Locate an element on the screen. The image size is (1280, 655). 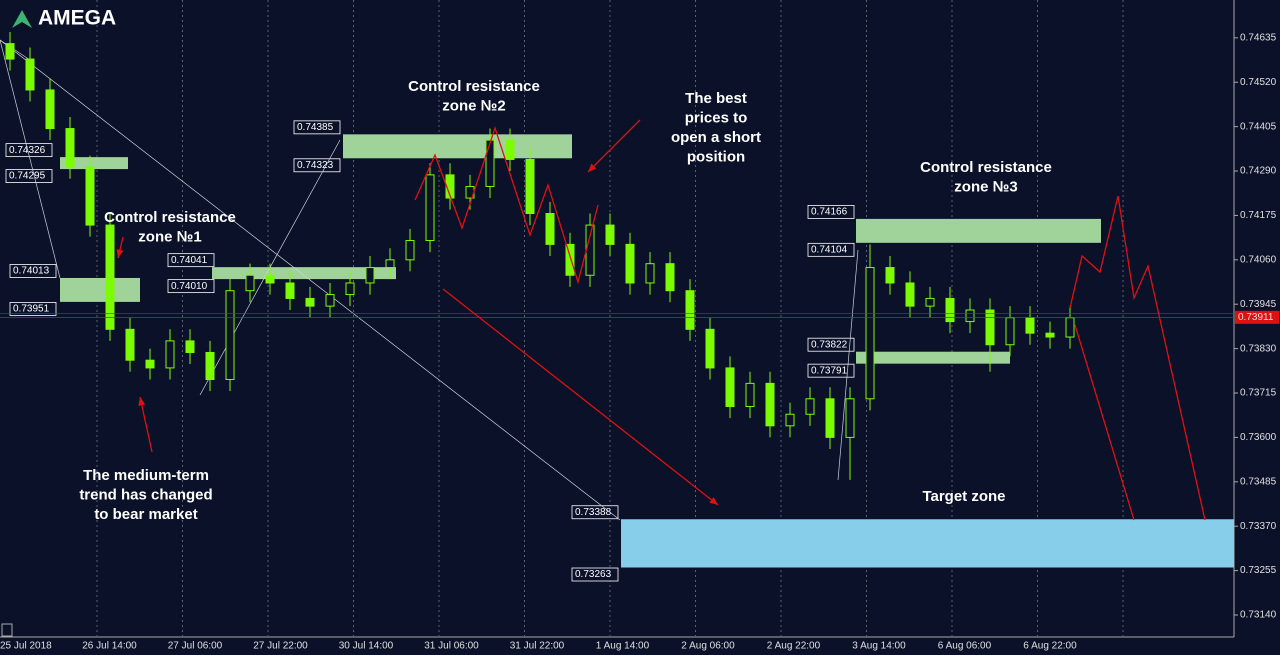
annotation: zone №2 is located at coordinates (473, 105).